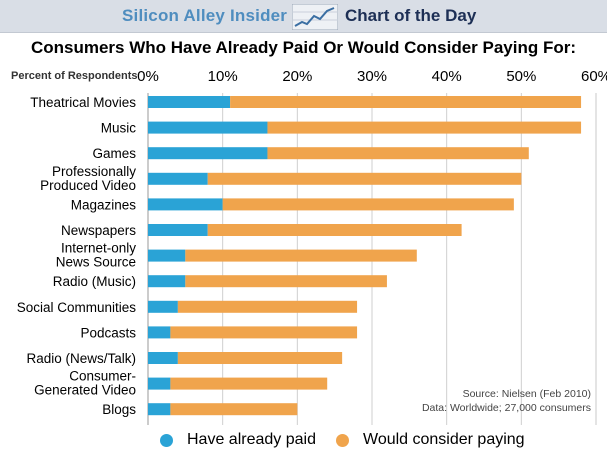 The width and height of the screenshot is (607, 456). I want to click on category-label: Consumer-, so click(102, 376).